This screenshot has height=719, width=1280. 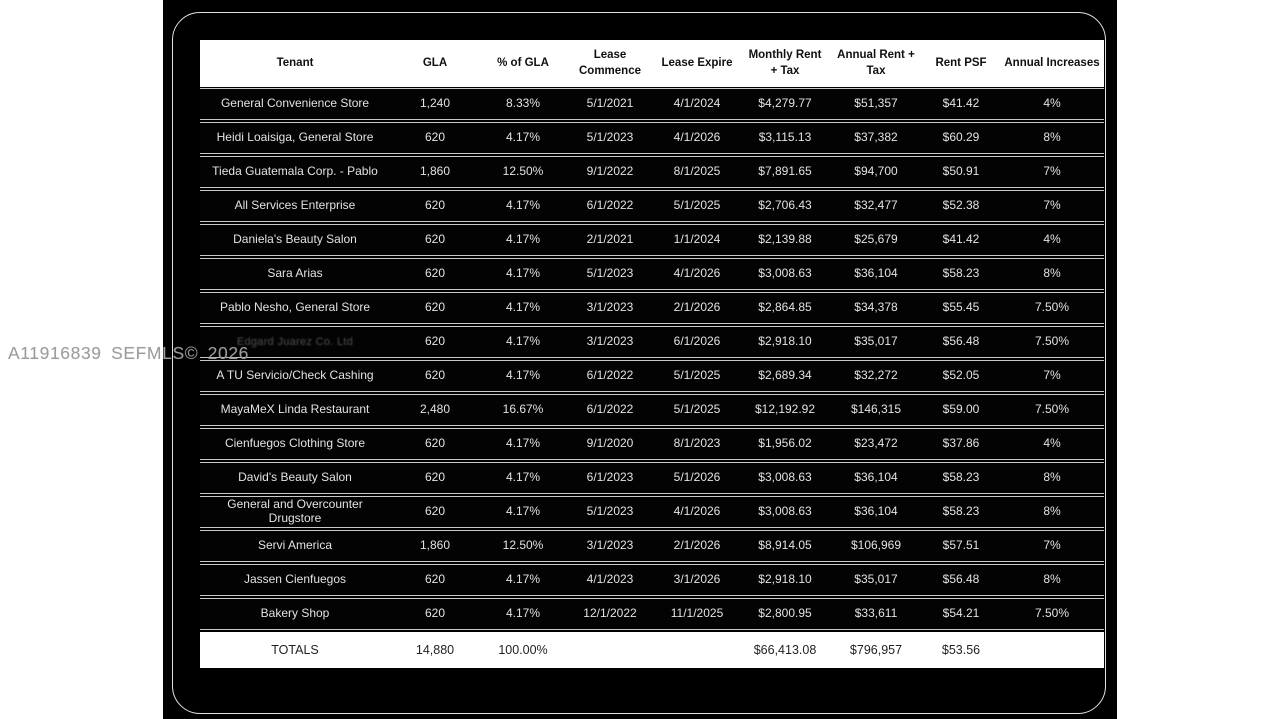 What do you see at coordinates (961, 579) in the screenshot?
I see `cell-psf: $56.48` at bounding box center [961, 579].